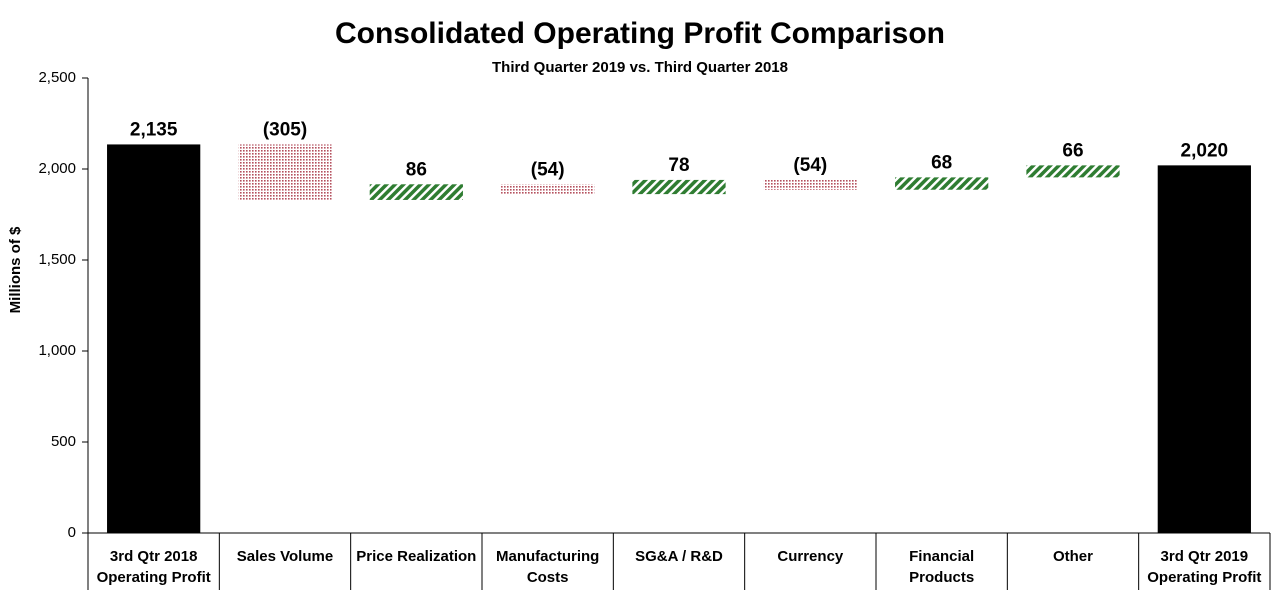 This screenshot has height=595, width=1280. I want to click on y-axis-label: Millions of $, so click(15, 269).